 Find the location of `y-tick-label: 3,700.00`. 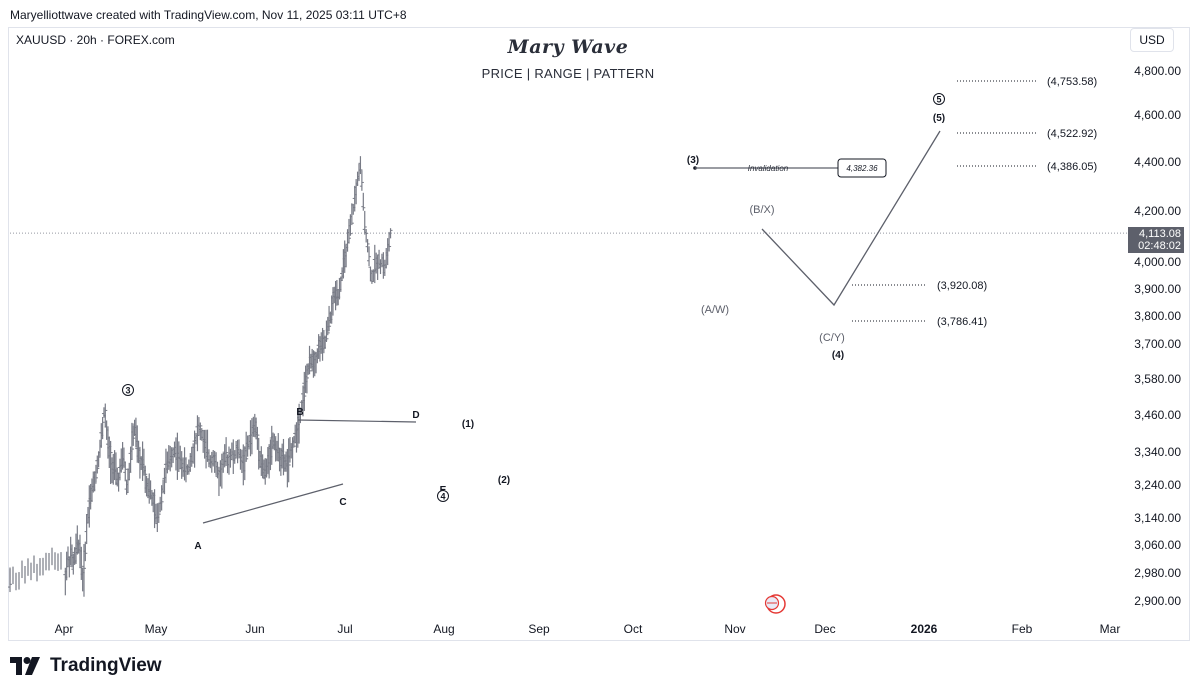

y-tick-label: 3,700.00 is located at coordinates (1157, 344).